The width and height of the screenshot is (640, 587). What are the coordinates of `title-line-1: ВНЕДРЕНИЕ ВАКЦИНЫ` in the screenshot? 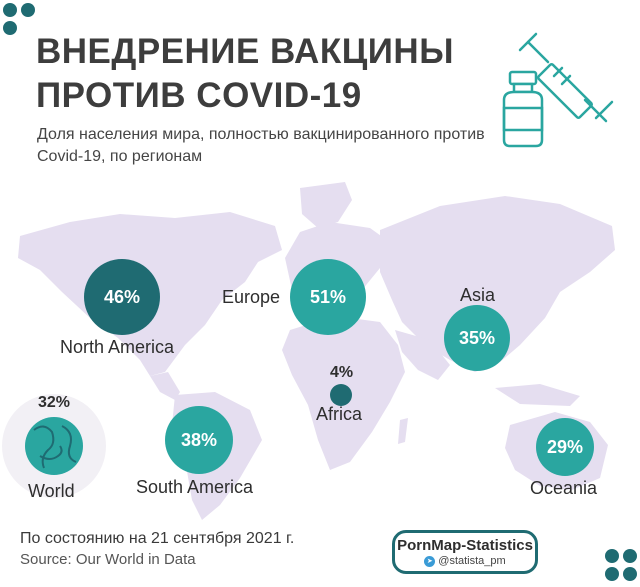 It's located at (245, 51).